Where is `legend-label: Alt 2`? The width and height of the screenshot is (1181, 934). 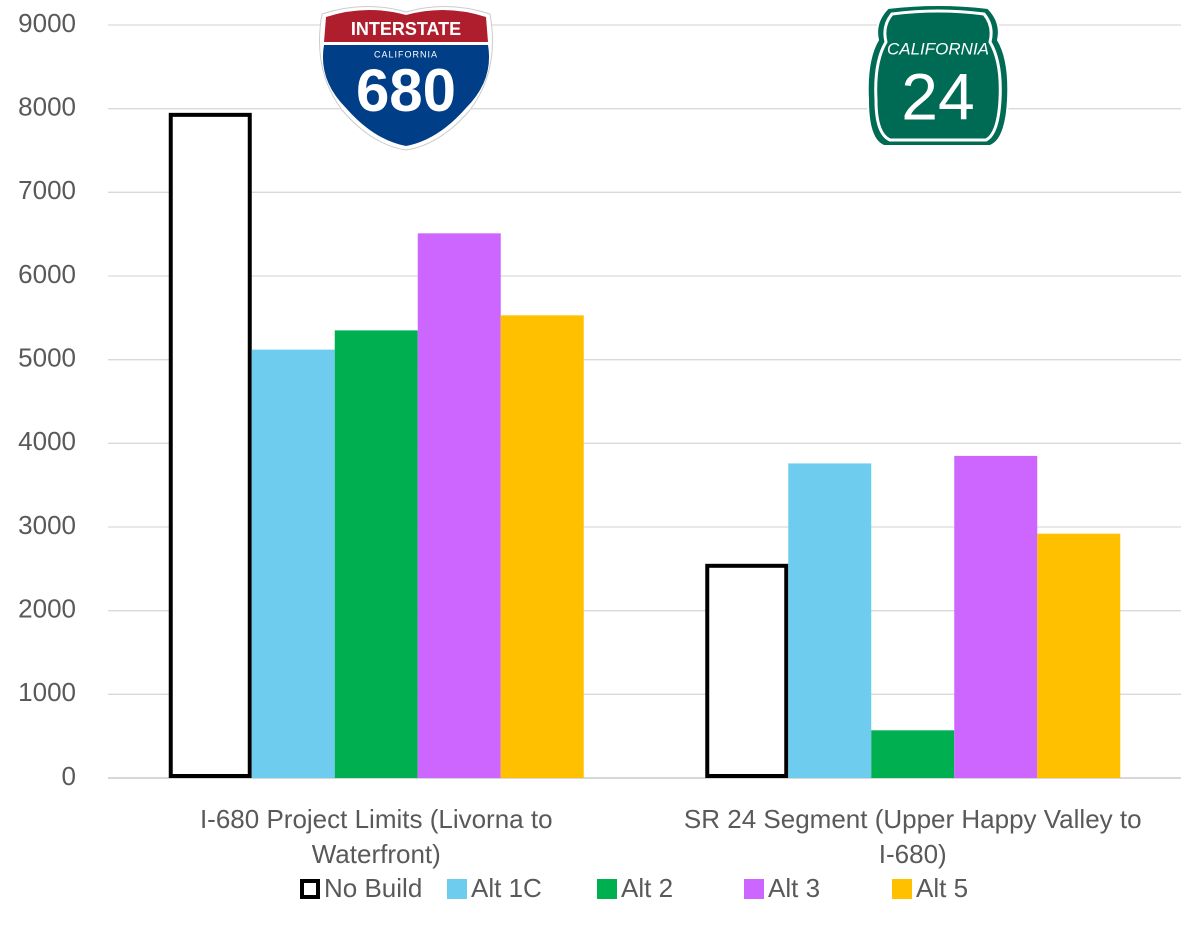
legend-label: Alt 2 is located at coordinates (647, 888).